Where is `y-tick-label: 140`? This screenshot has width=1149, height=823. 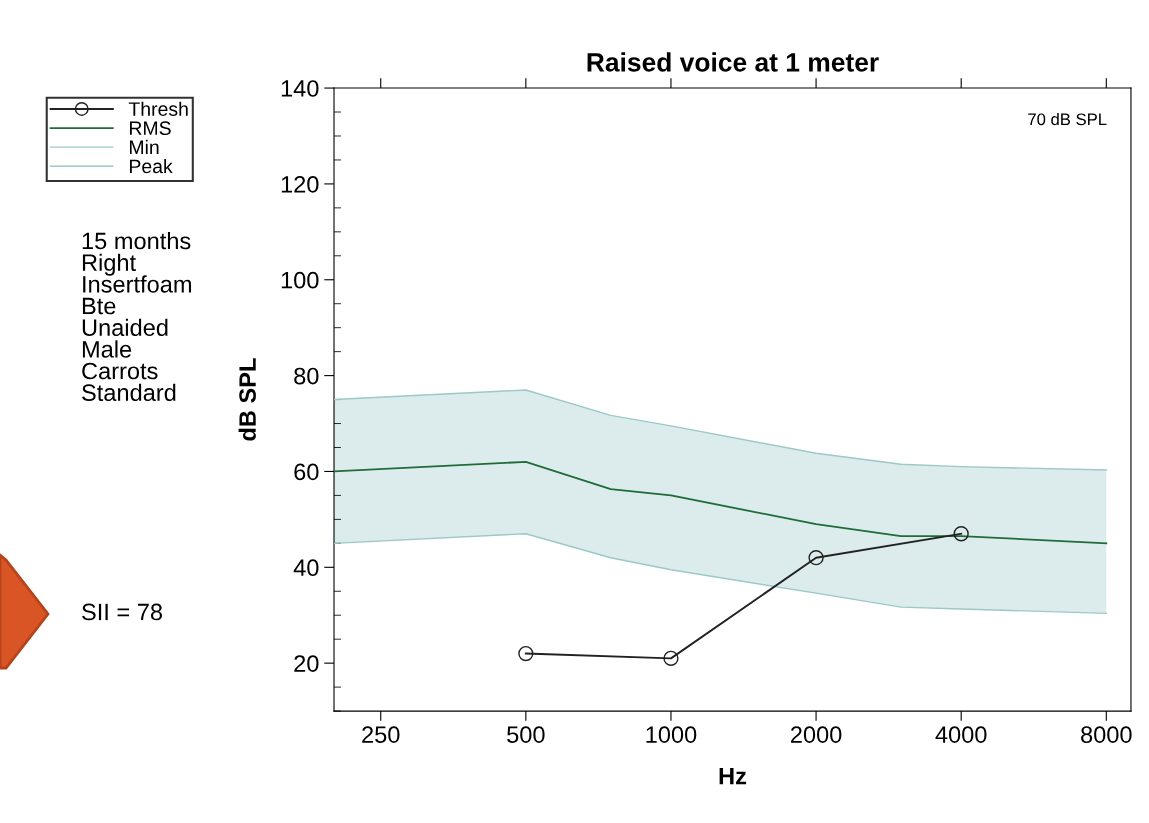 y-tick-label: 140 is located at coordinates (300, 88).